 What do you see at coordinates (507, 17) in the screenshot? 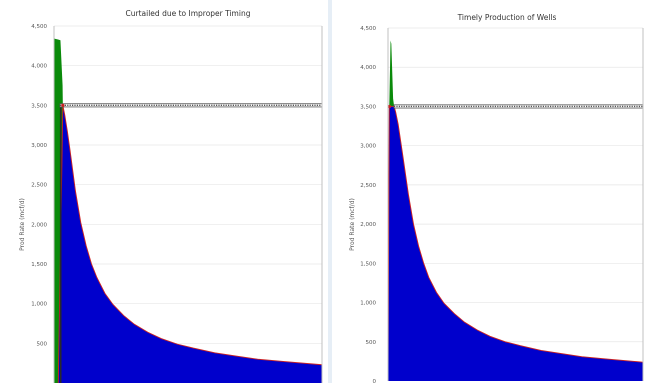
I see `chart-title: Timely Production of Wells` at bounding box center [507, 17].